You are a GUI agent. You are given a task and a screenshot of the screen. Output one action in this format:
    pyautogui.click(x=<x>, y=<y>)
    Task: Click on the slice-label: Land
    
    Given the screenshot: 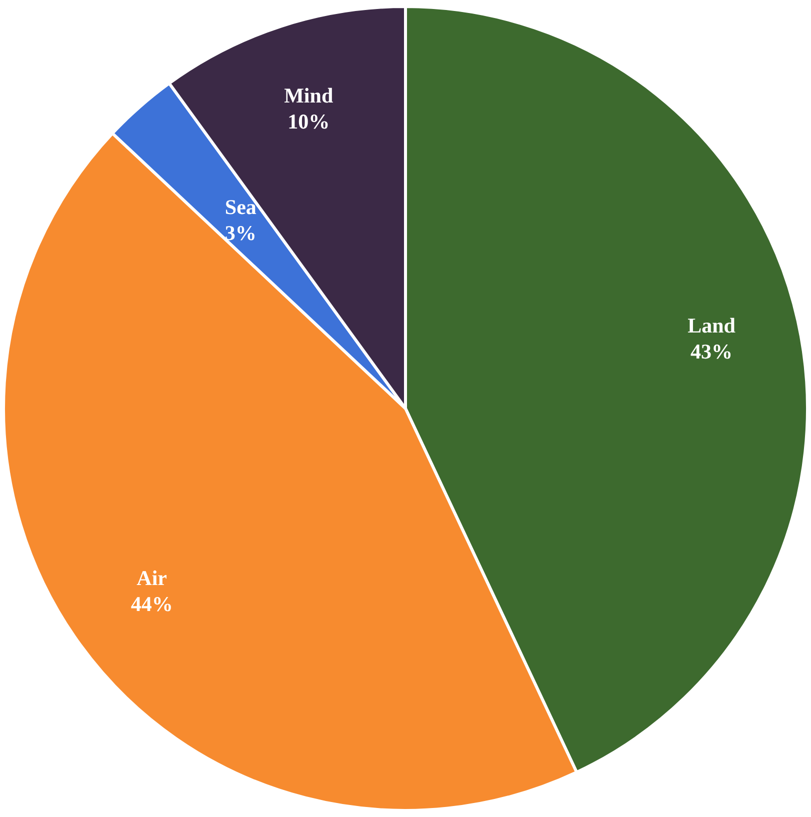 What is the action you would take?
    pyautogui.click(x=712, y=326)
    